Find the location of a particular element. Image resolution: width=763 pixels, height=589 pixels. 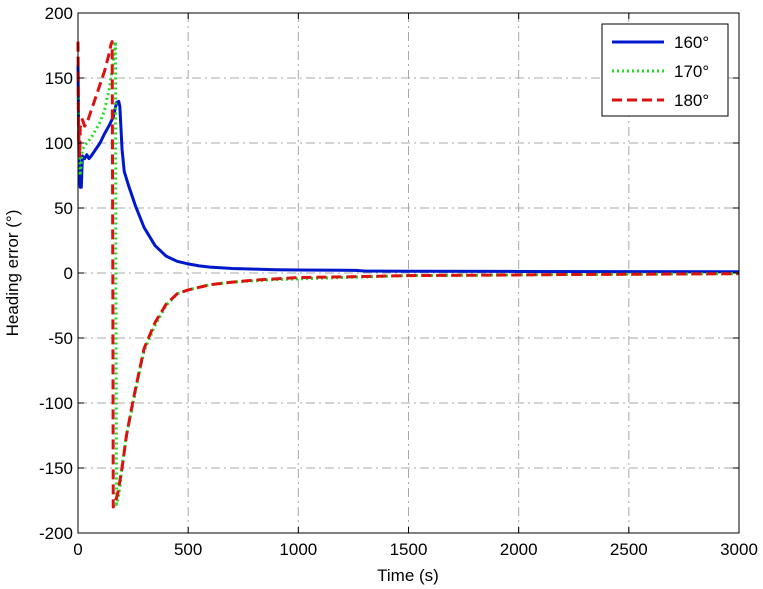

x-tick-labels: 0 500 1000 1500 2000 2500 3000 is located at coordinates (415, 549).